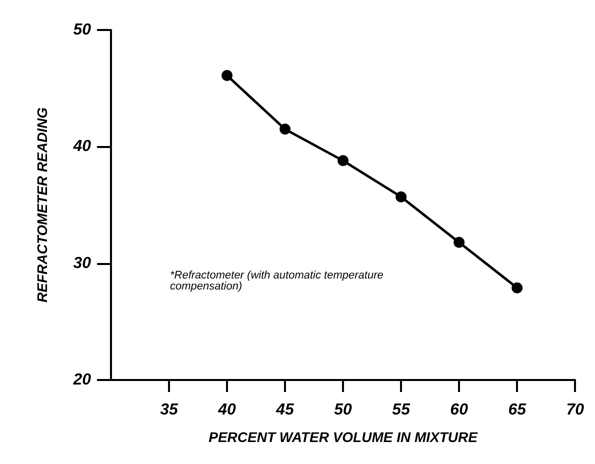  What do you see at coordinates (82, 147) in the screenshot?
I see `y-tick-label: 40` at bounding box center [82, 147].